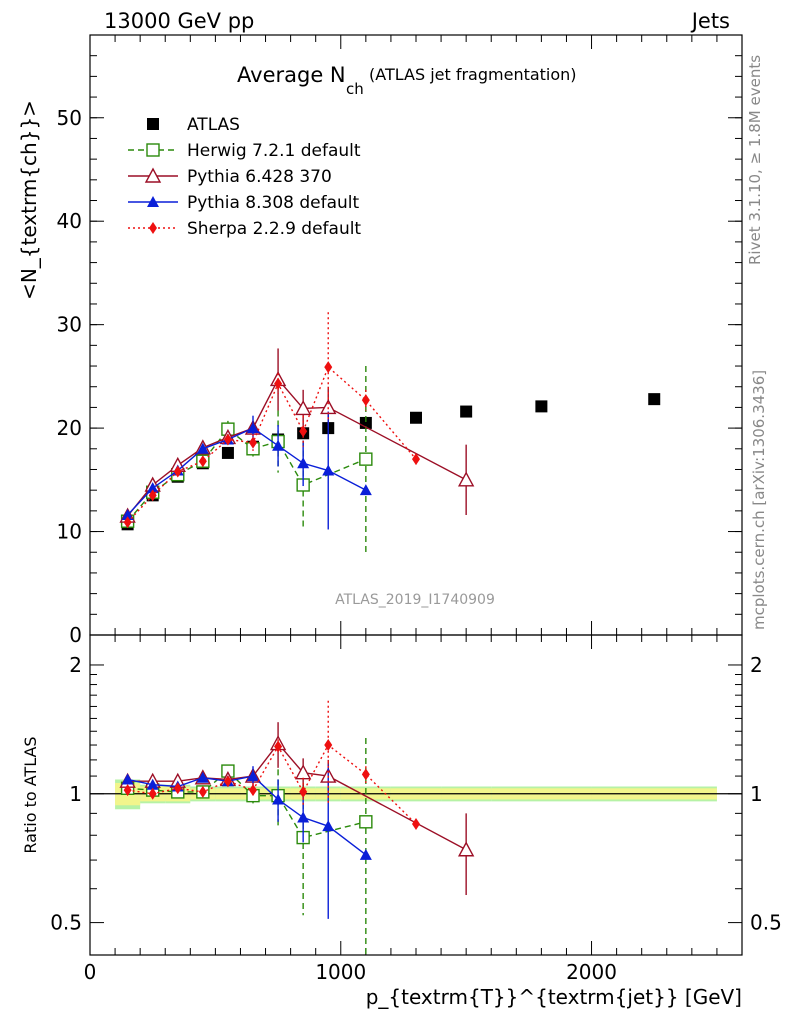 The height and width of the screenshot is (1024, 786). I want to click on x-tick-label: 1000, so click(340, 972).